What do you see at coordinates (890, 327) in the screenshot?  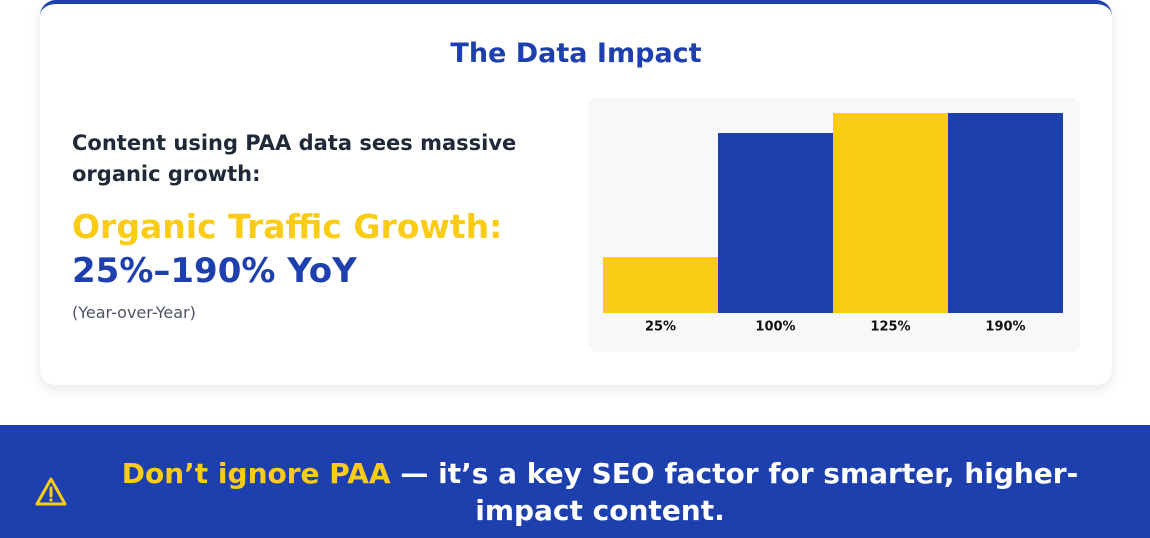 I see `x-tick-label: 125%` at bounding box center [890, 327].